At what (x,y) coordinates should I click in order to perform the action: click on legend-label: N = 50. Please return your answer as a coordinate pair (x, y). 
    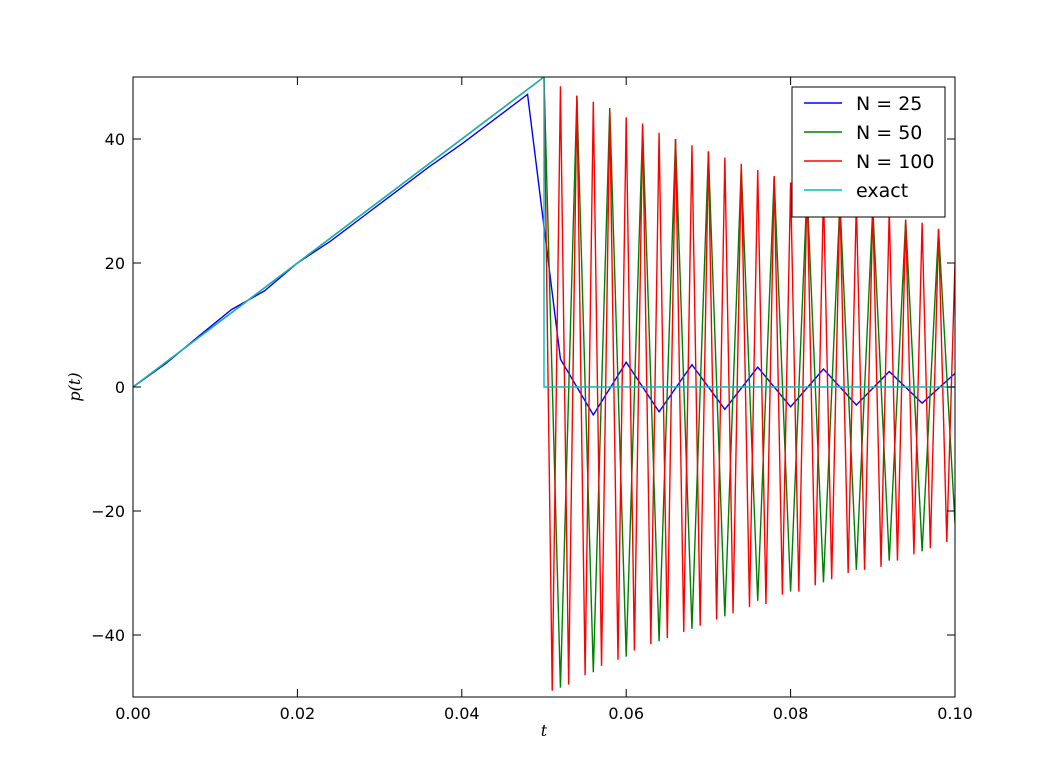
    Looking at the image, I should click on (889, 133).